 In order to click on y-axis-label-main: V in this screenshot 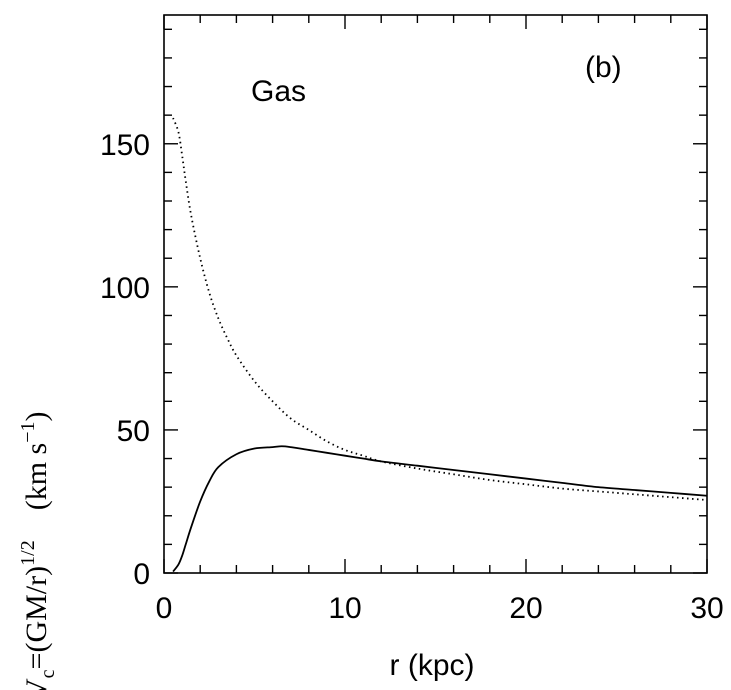, I will do `click(36, 684)`.